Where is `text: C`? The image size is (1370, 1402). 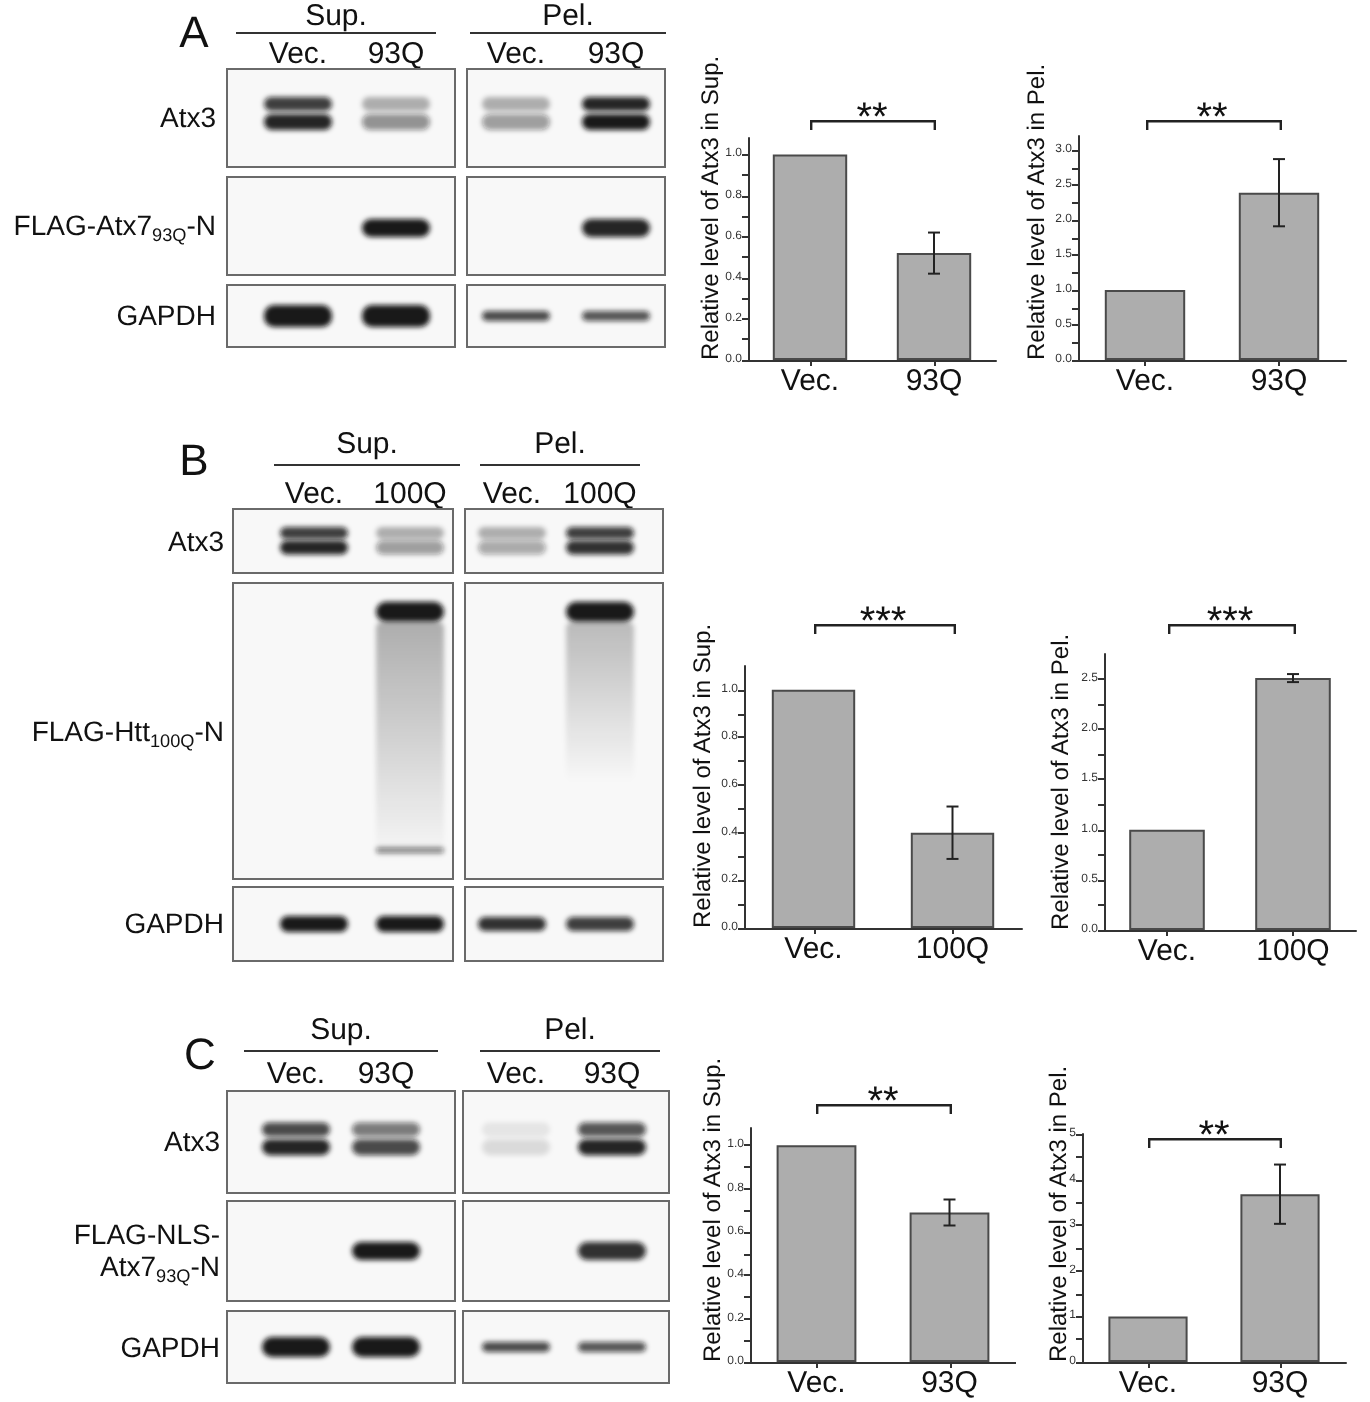
text: C is located at coordinates (200, 1054).